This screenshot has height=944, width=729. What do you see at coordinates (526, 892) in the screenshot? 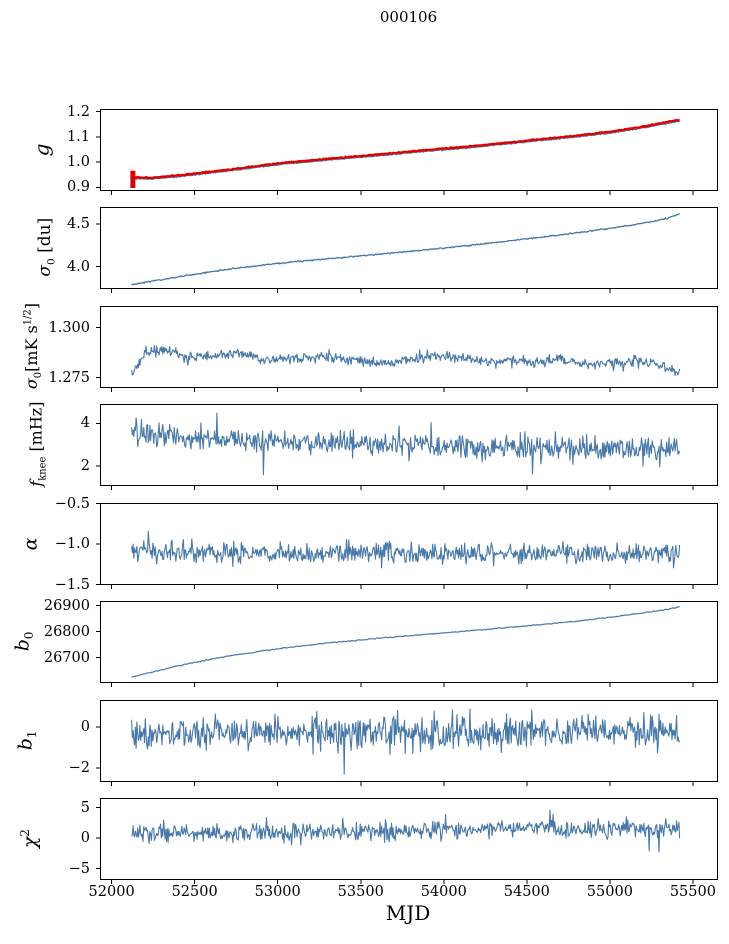
I see `x-tick-label: 54500` at bounding box center [526, 892].